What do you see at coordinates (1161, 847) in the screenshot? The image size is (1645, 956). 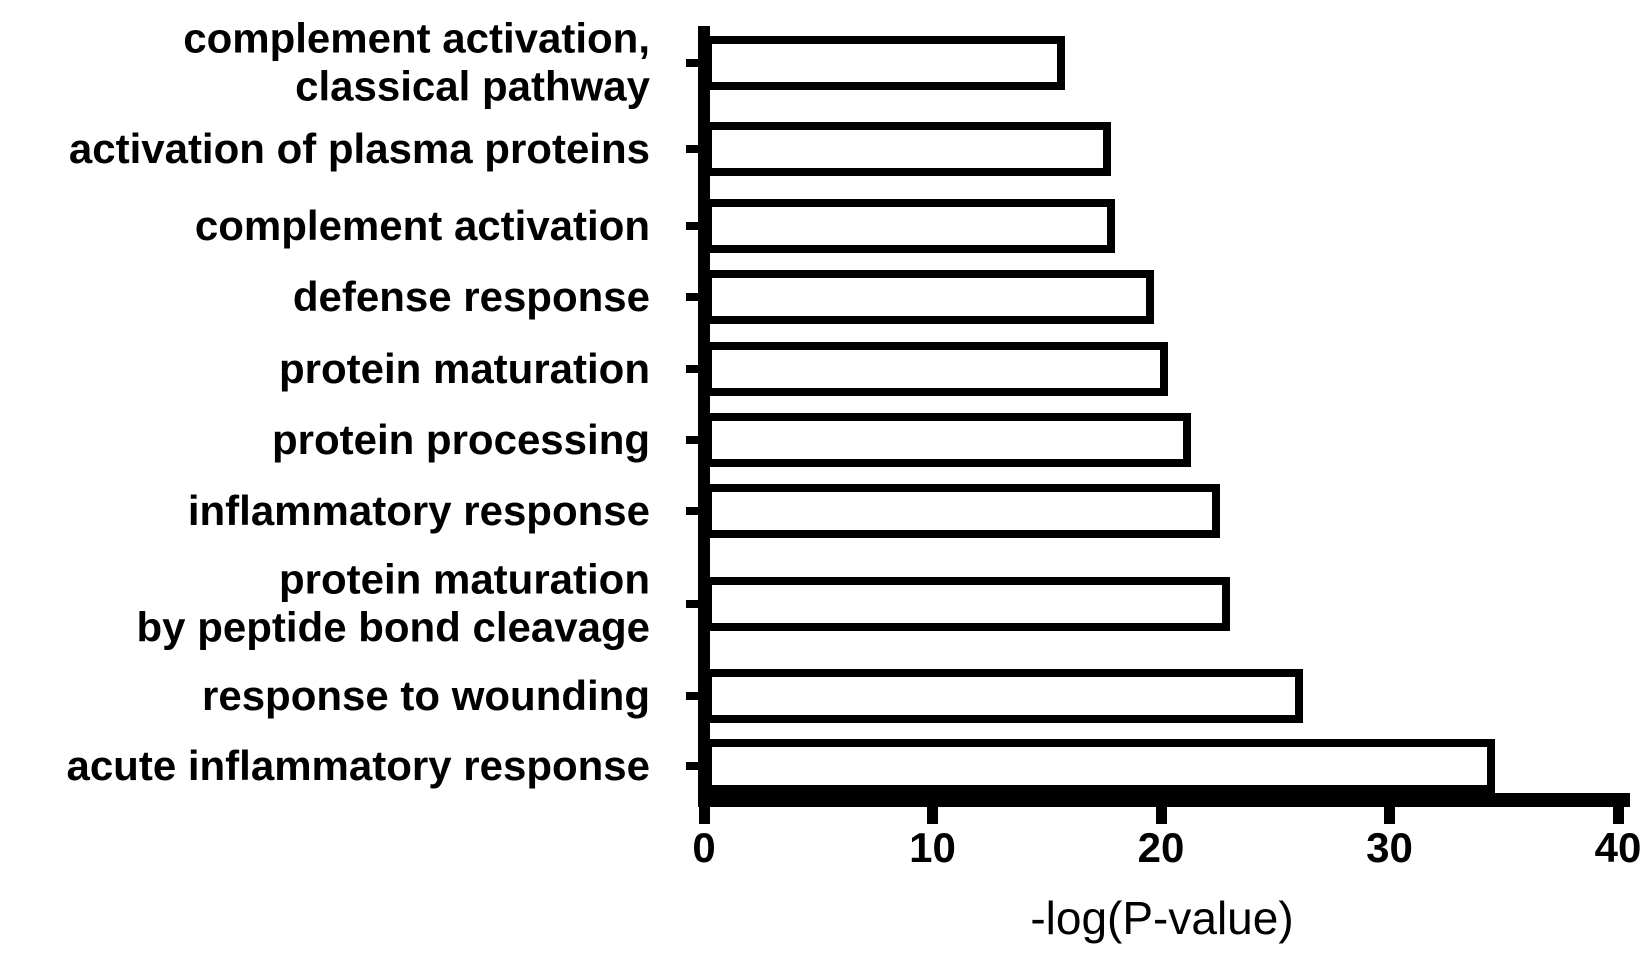 I see `x-tick-label: 20` at bounding box center [1161, 847].